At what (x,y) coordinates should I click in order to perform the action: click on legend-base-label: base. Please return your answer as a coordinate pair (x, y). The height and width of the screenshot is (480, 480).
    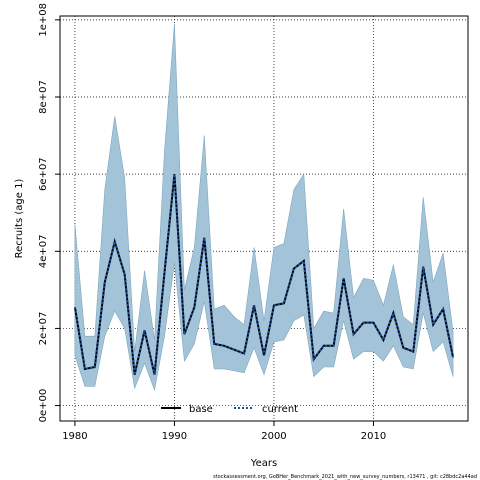
    Looking at the image, I should click on (201, 409).